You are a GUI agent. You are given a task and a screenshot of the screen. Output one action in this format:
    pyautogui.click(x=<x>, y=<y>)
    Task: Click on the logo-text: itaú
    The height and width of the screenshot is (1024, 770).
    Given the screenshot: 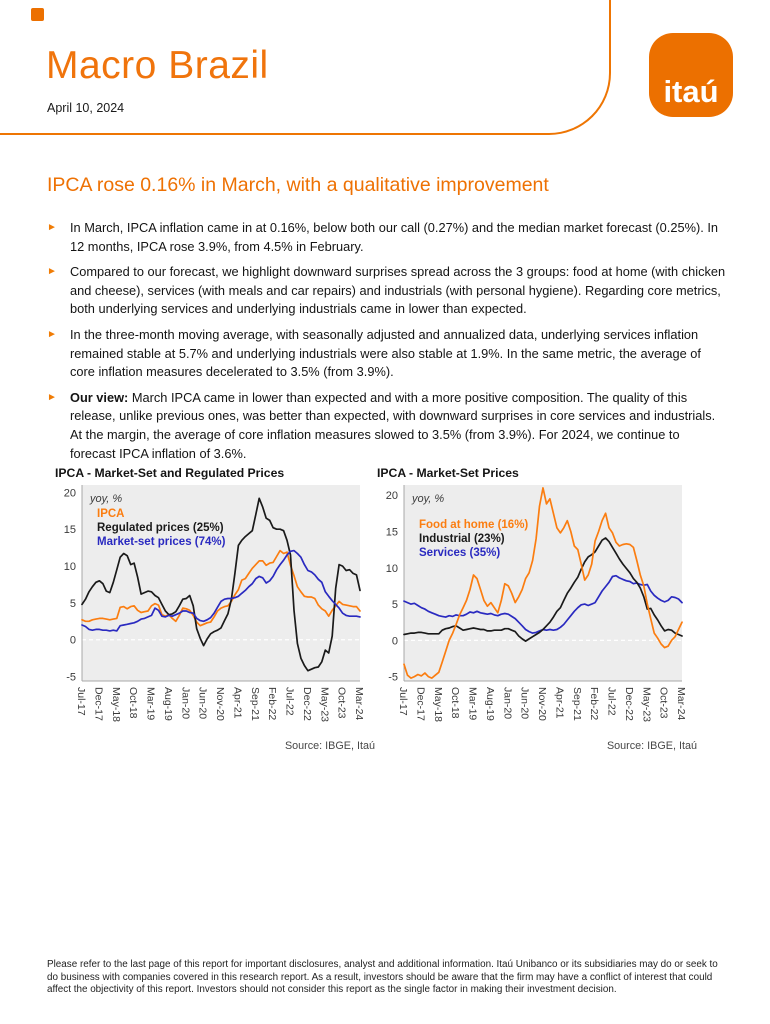 What is the action you would take?
    pyautogui.click(x=691, y=91)
    